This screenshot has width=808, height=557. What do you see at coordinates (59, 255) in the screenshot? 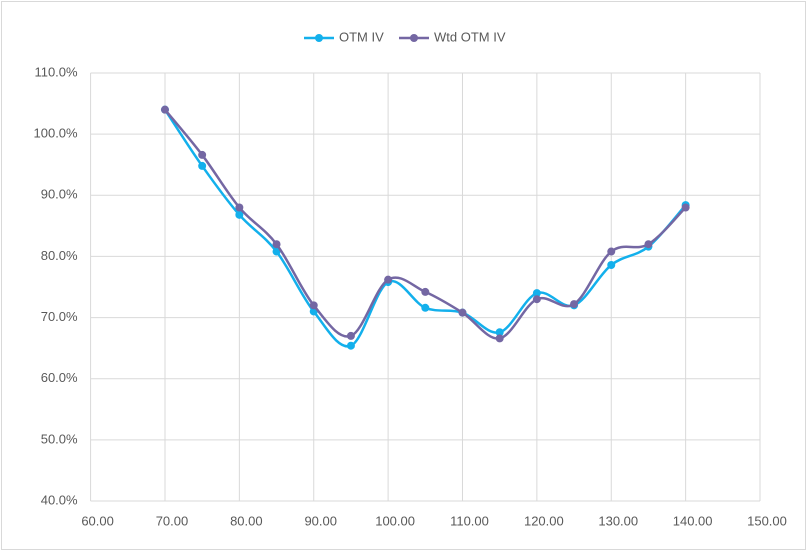
I see `y-tick-label: 80.0%` at bounding box center [59, 255].